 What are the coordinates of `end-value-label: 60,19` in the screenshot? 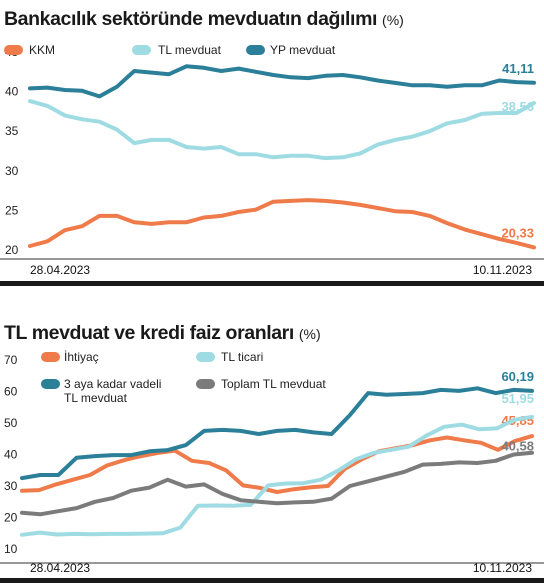 It's located at (517, 376).